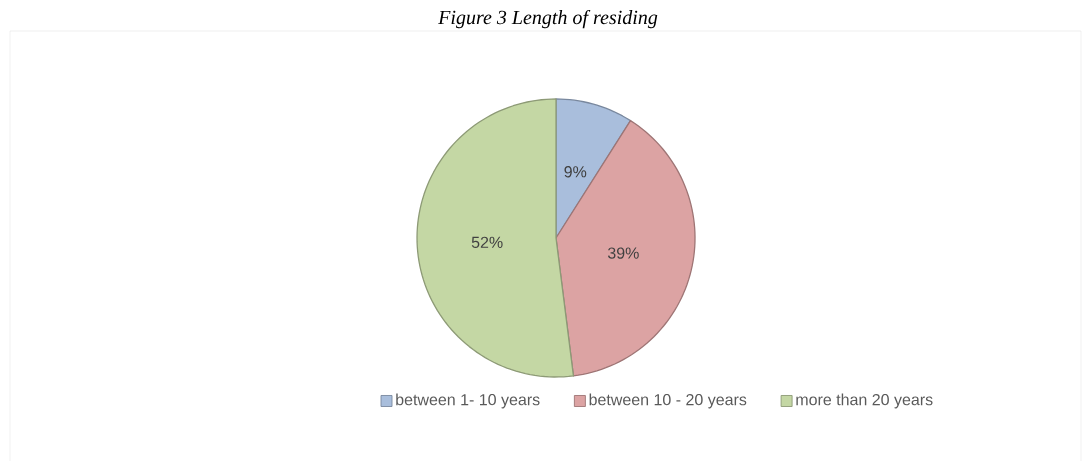 This screenshot has width=1091, height=461. I want to click on data-label: 52%, so click(487, 242).